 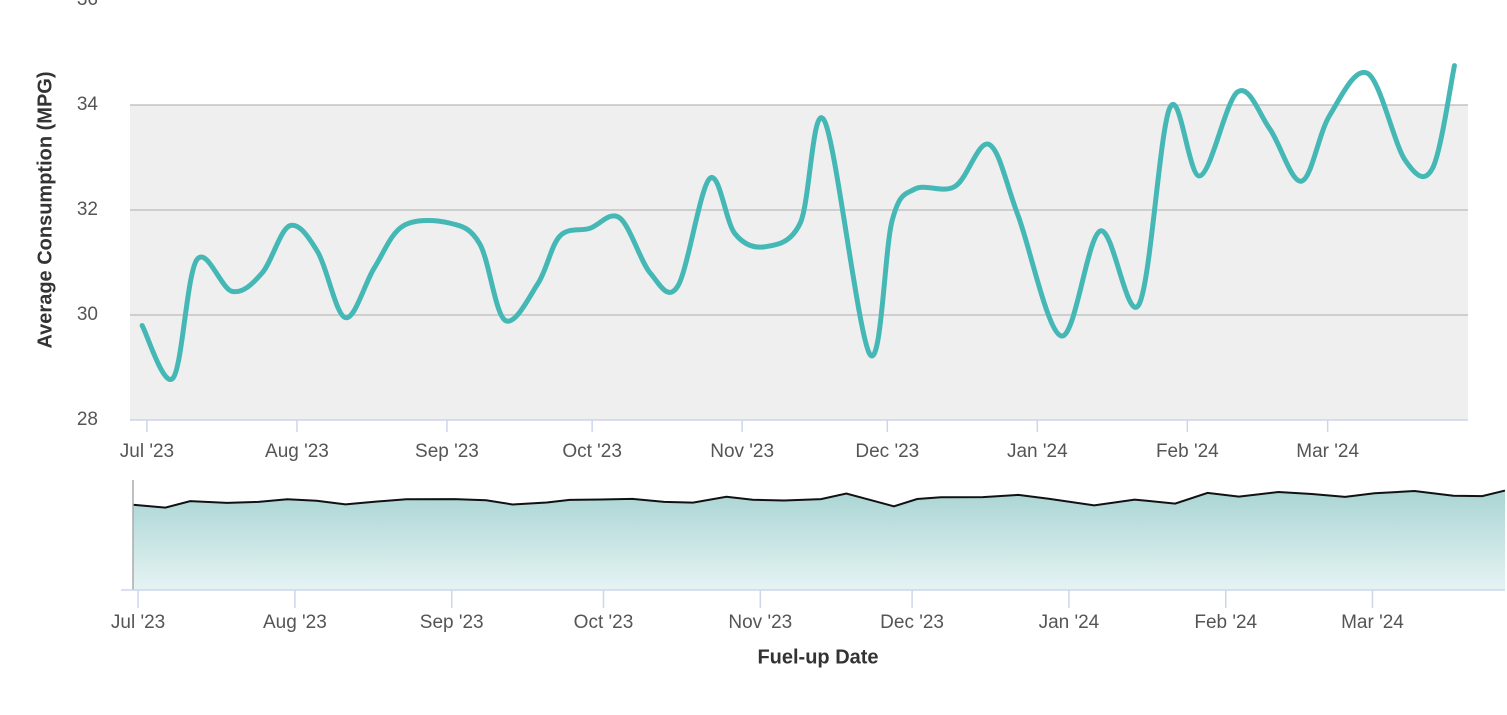 I want to click on x-tick-label: Dec '23, so click(x=887, y=451).